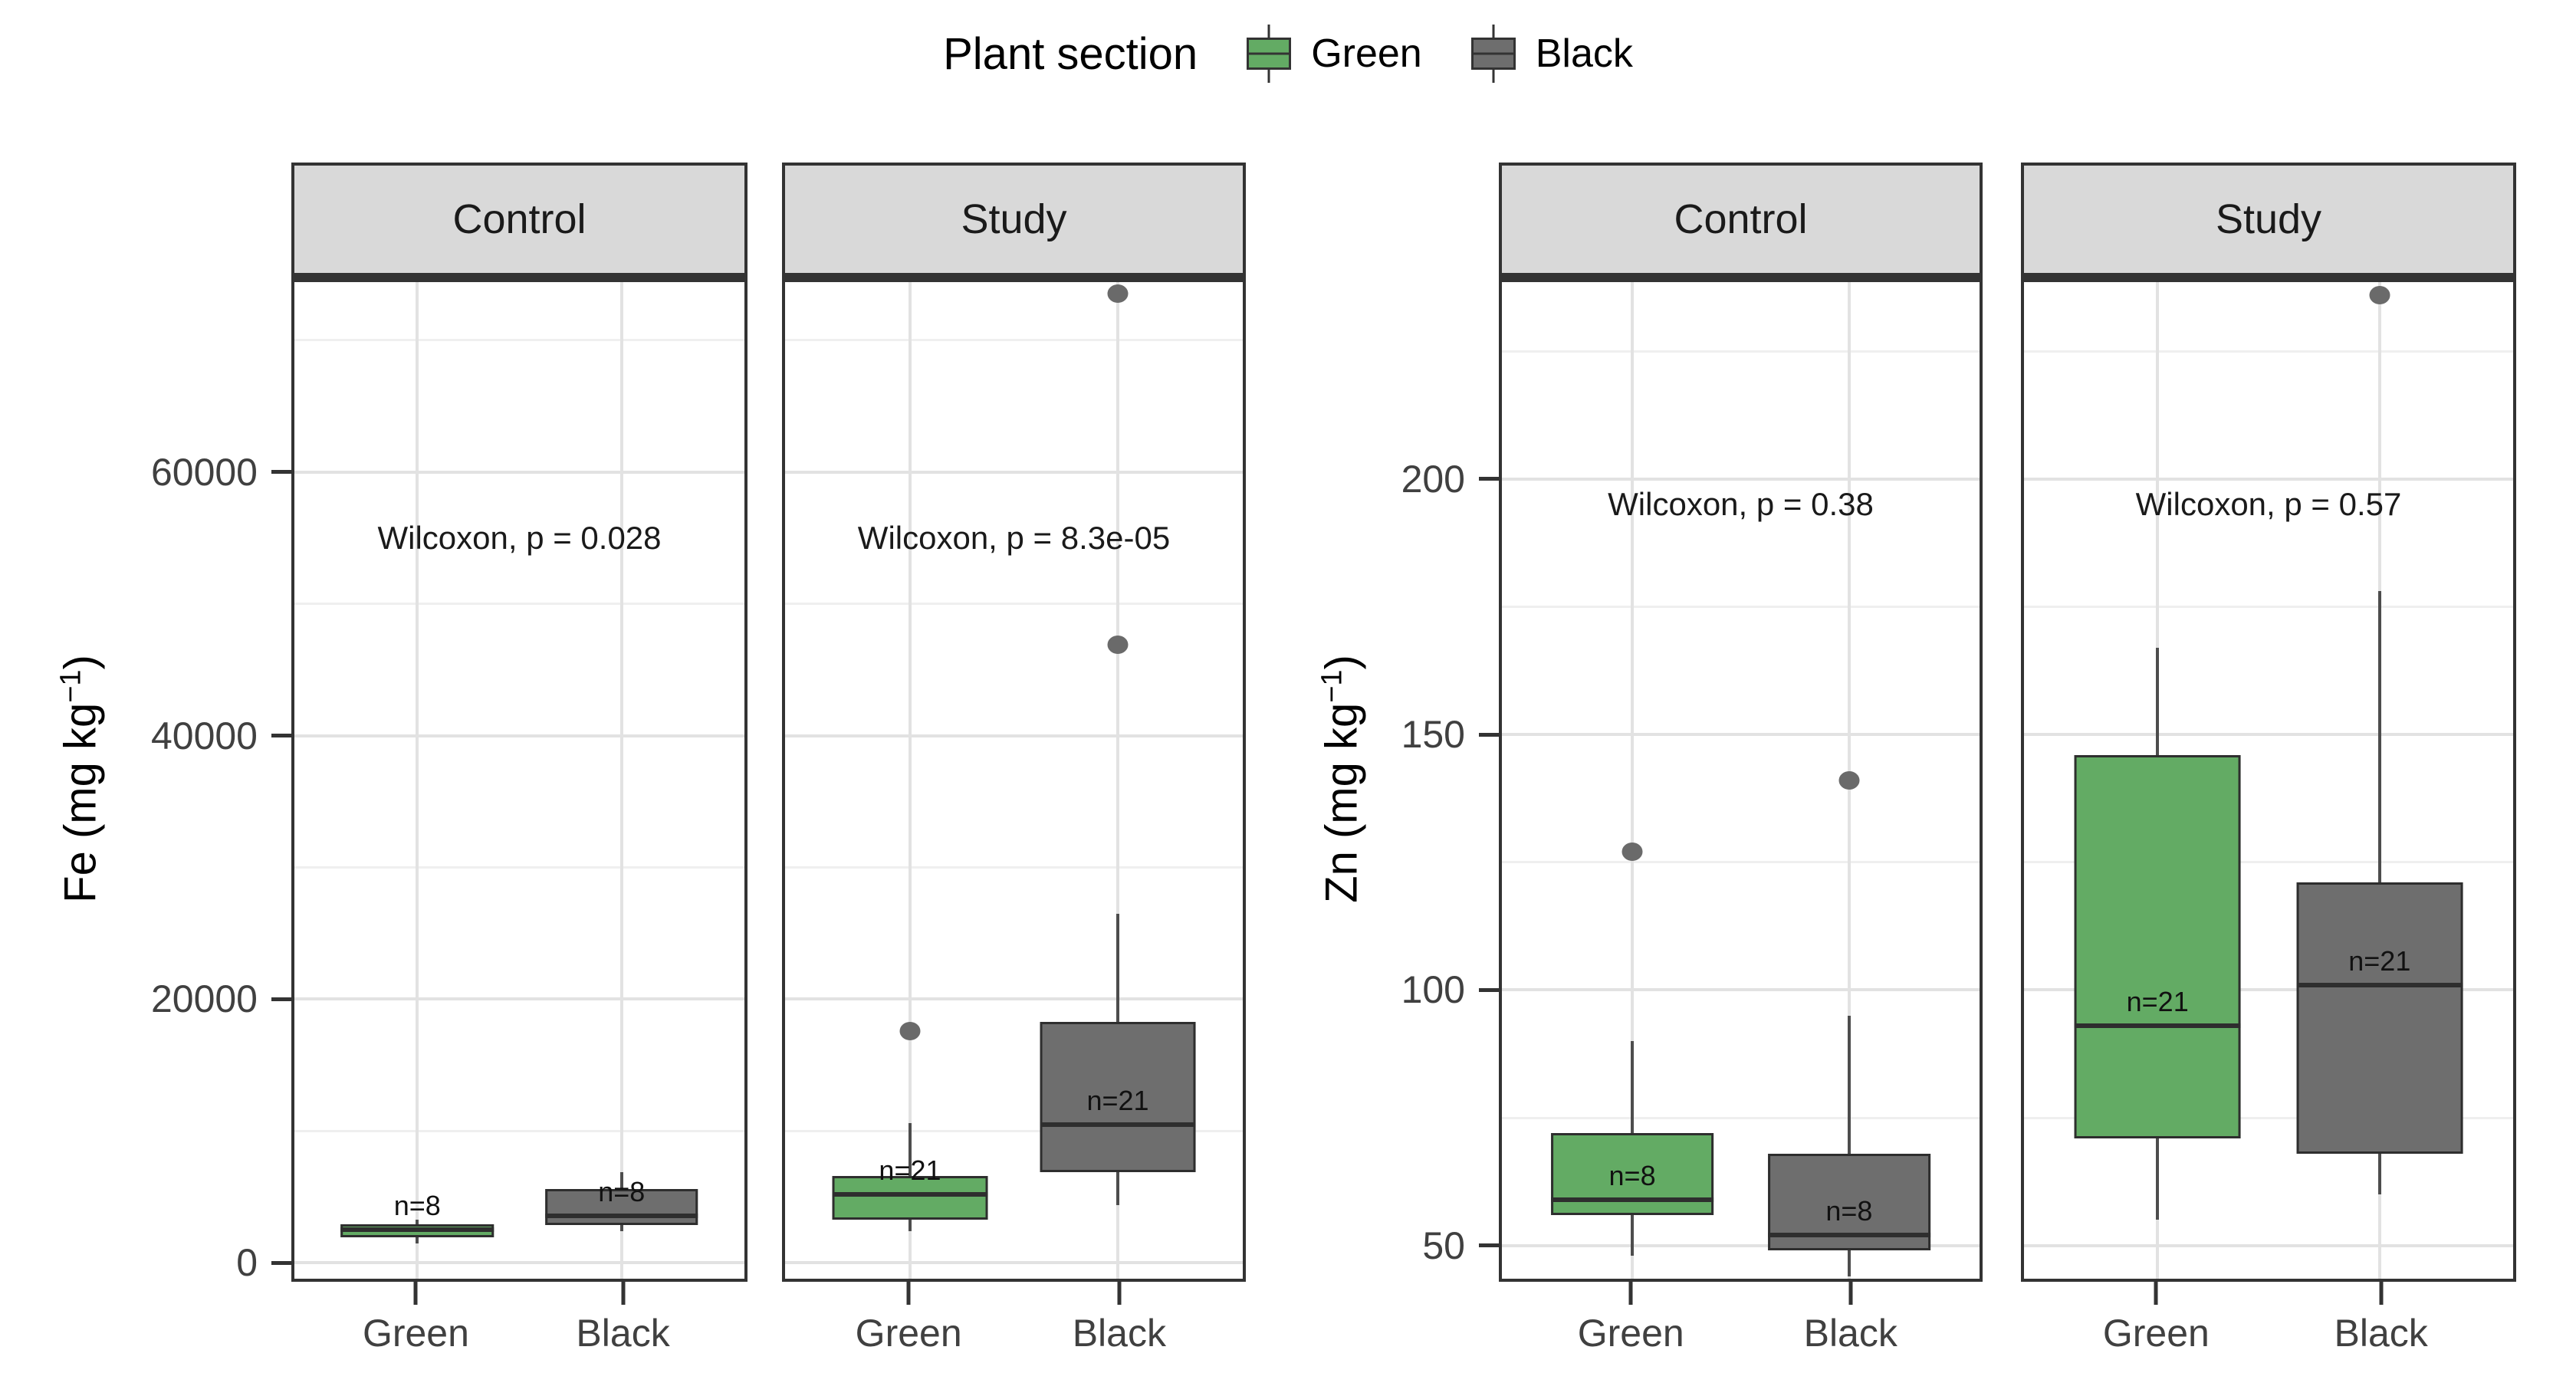 This screenshot has height=1396, width=2576. I want to click on y-title-text: Zn (mg kg, so click(1342, 802).